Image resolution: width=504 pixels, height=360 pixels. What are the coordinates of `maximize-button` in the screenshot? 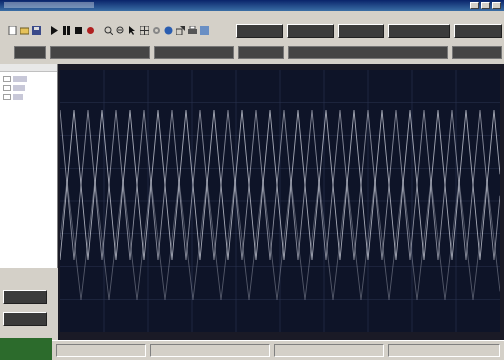 It's located at (485, 5).